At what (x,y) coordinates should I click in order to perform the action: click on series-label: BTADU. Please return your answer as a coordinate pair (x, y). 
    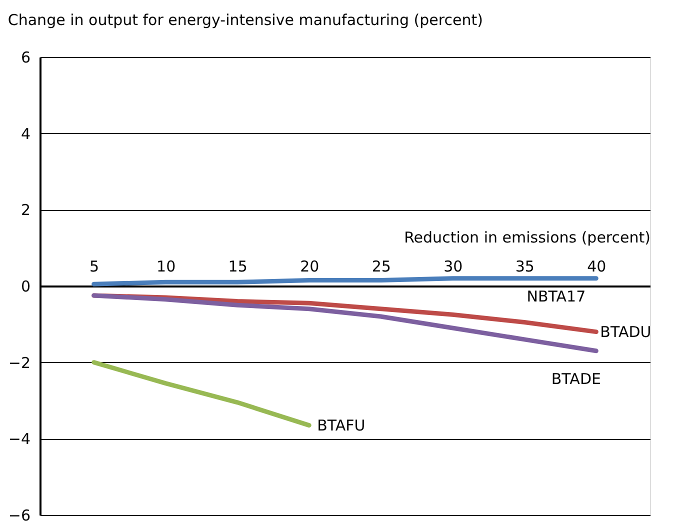
    Looking at the image, I should click on (626, 331).